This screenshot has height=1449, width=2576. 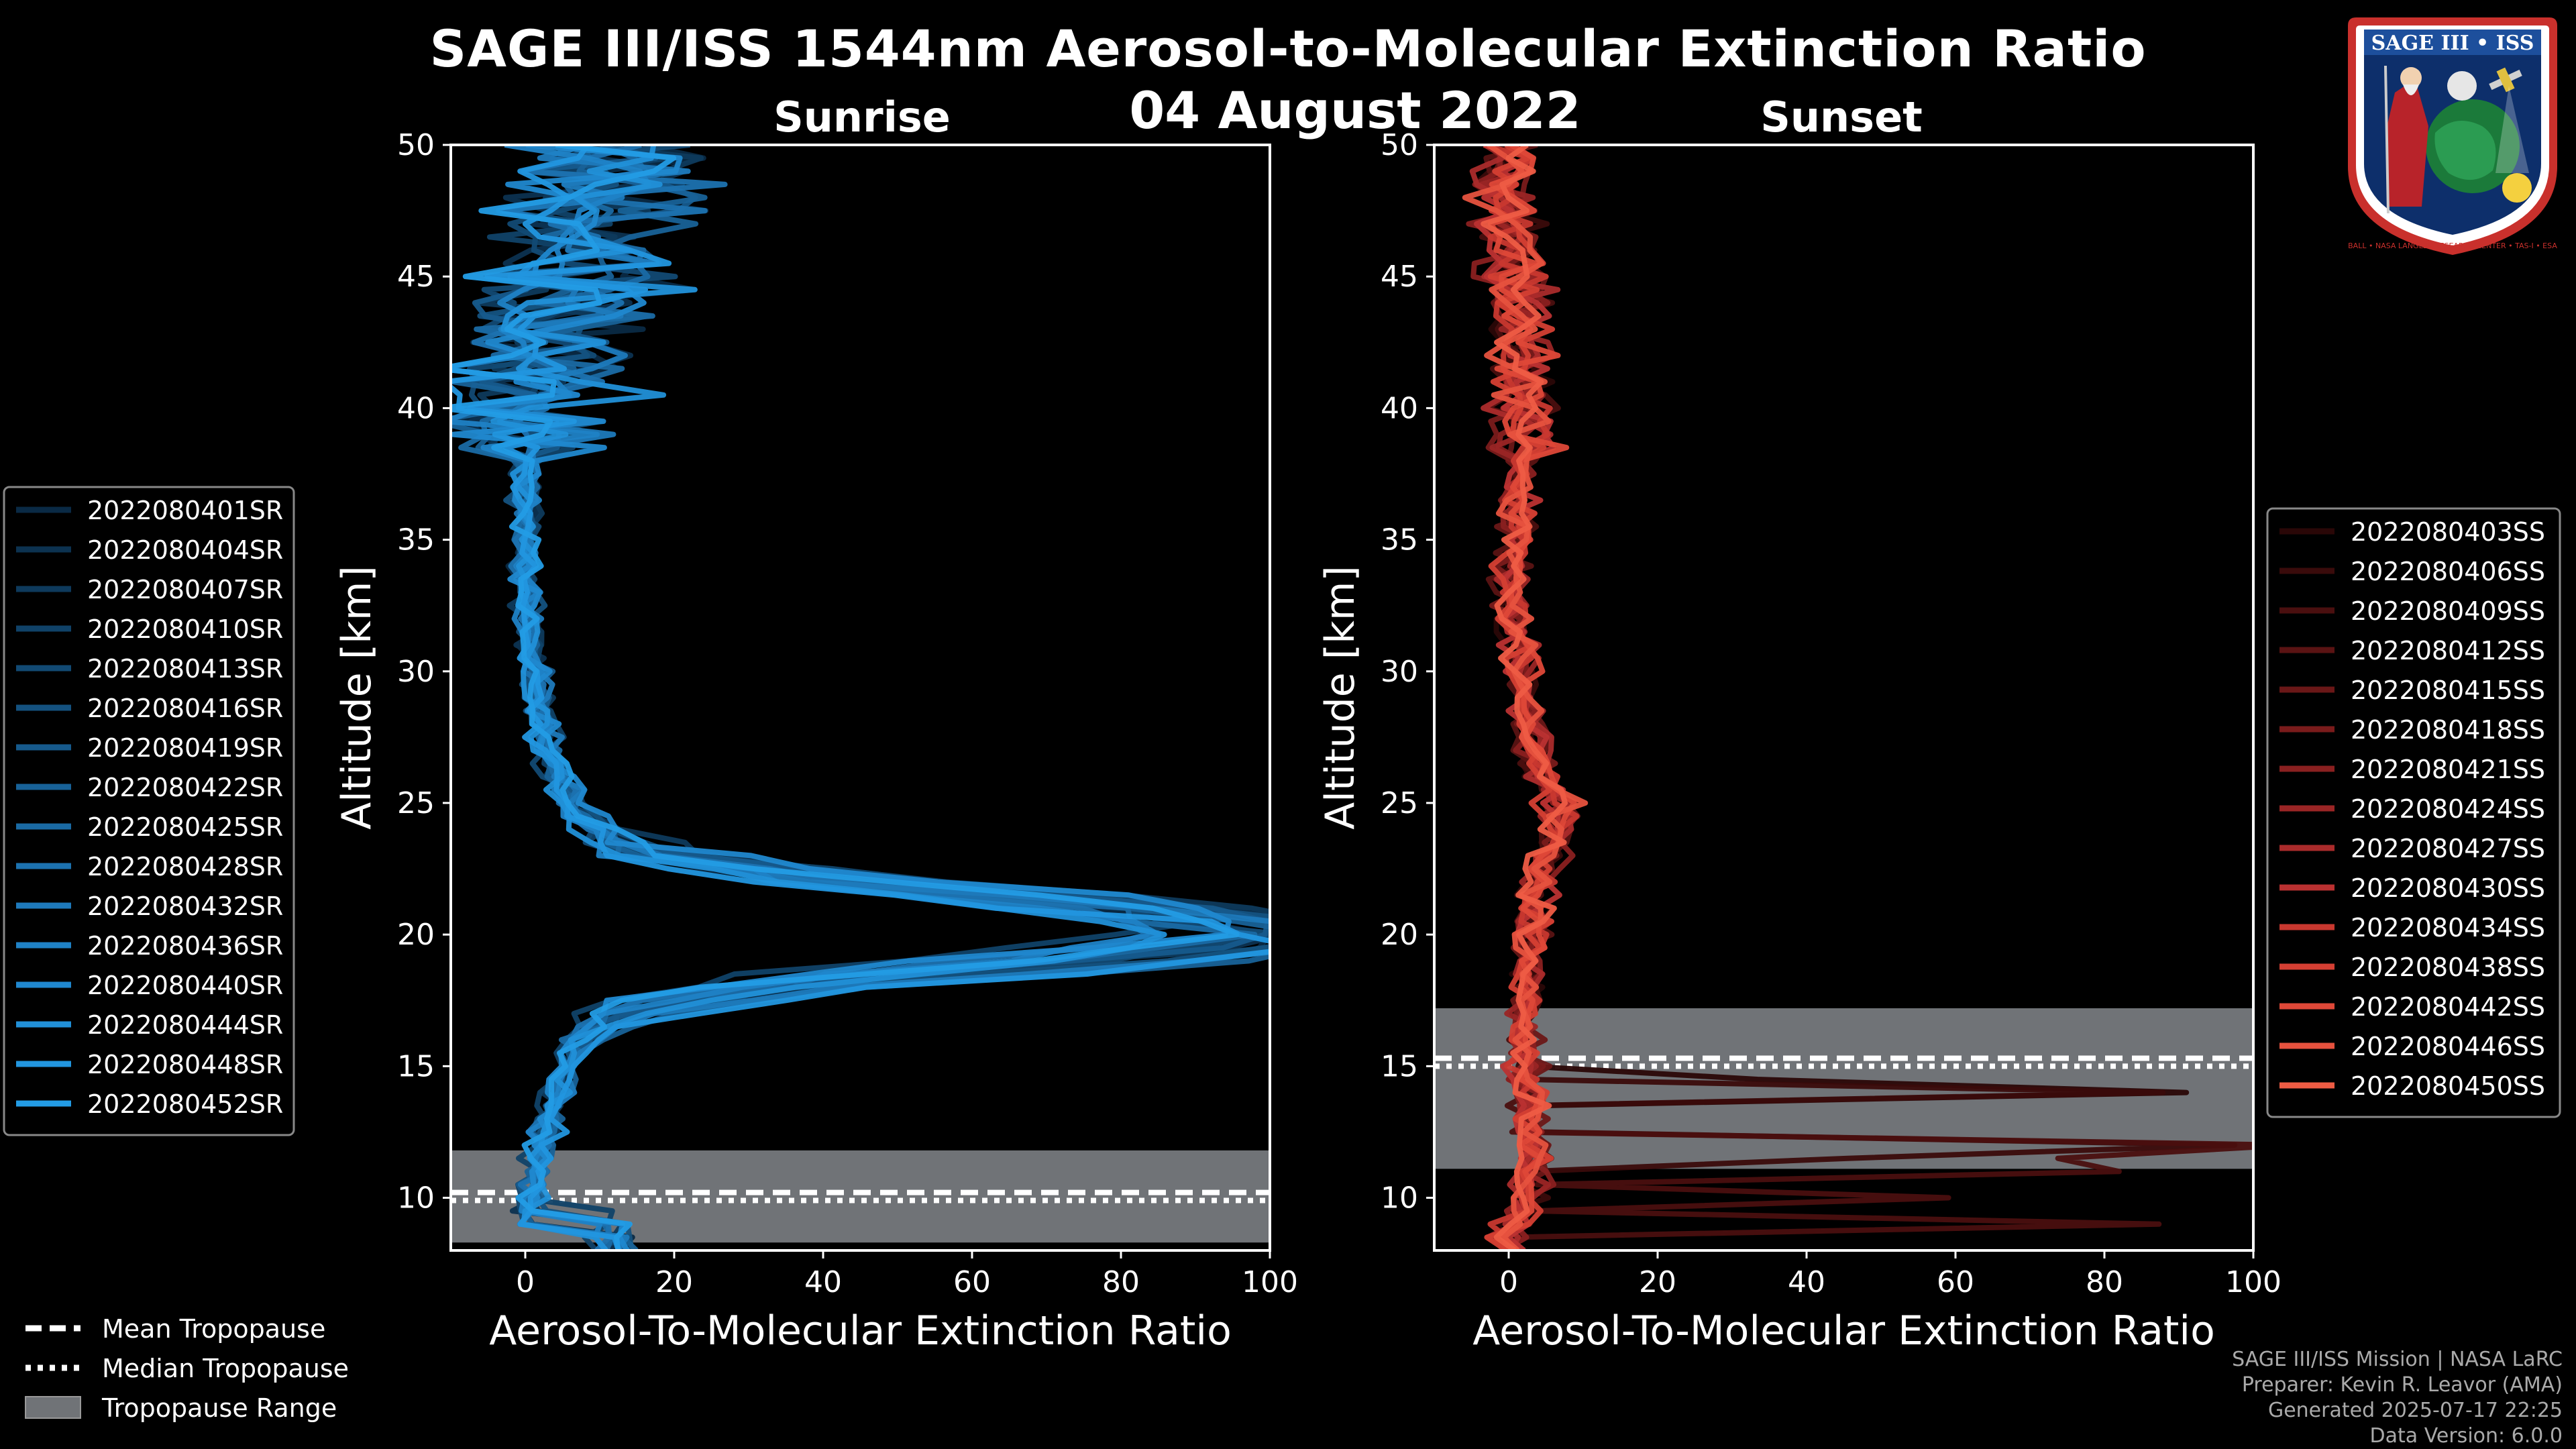 I want to click on legend-entry-label: 2022080413SR, so click(x=185, y=669).